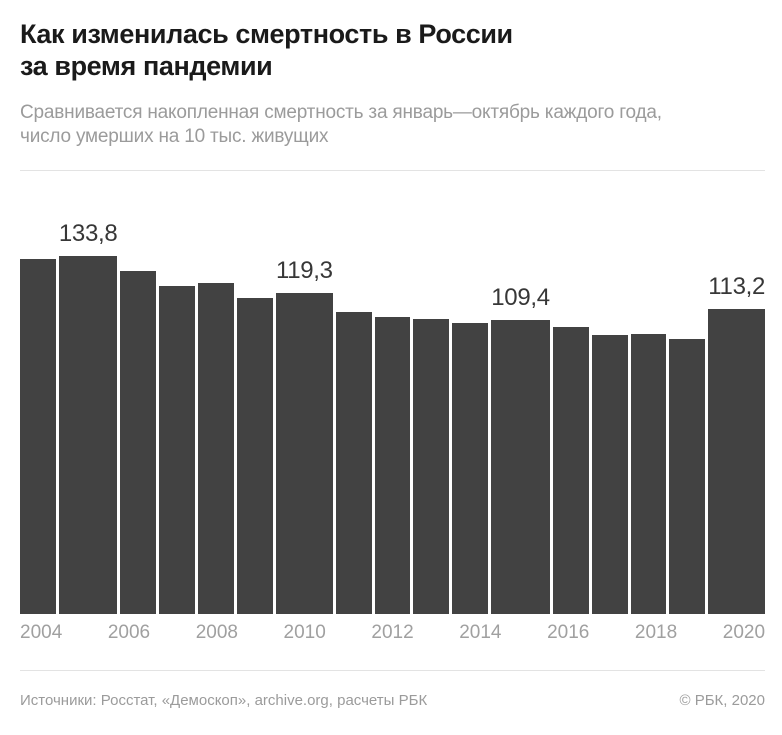 This screenshot has height=735, width=782. What do you see at coordinates (392, 670) in the screenshot?
I see `bottom-divider` at bounding box center [392, 670].